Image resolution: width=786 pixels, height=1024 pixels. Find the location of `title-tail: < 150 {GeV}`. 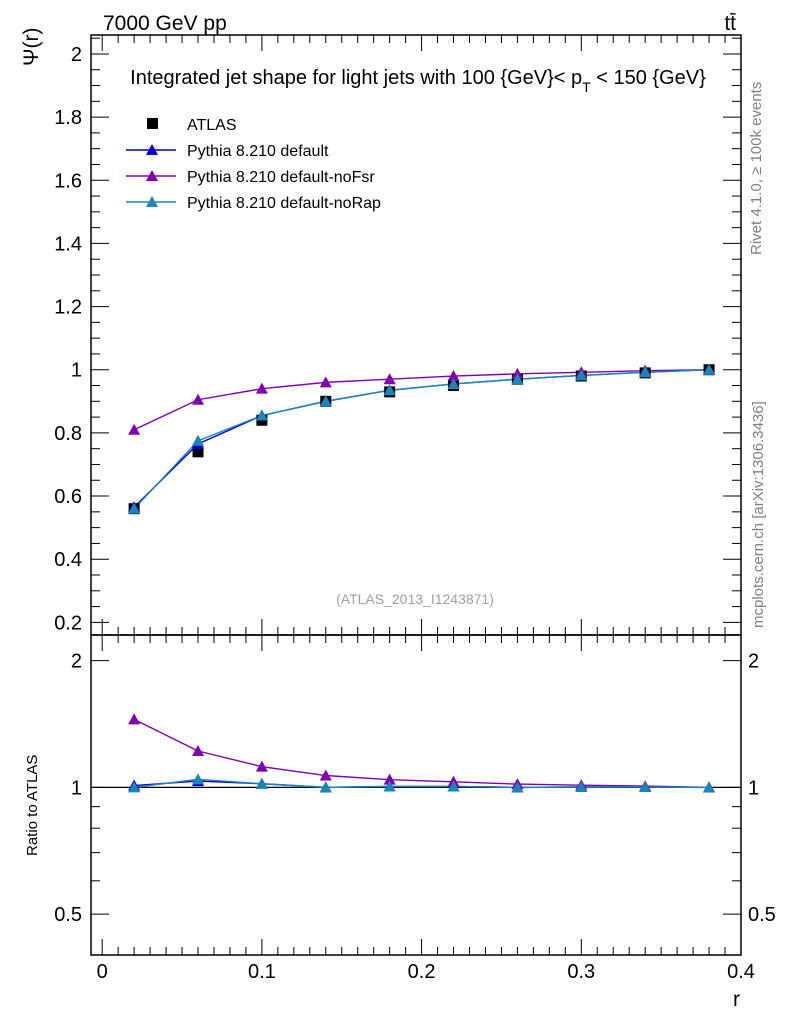

title-tail: < 150 {GeV} is located at coordinates (648, 78).